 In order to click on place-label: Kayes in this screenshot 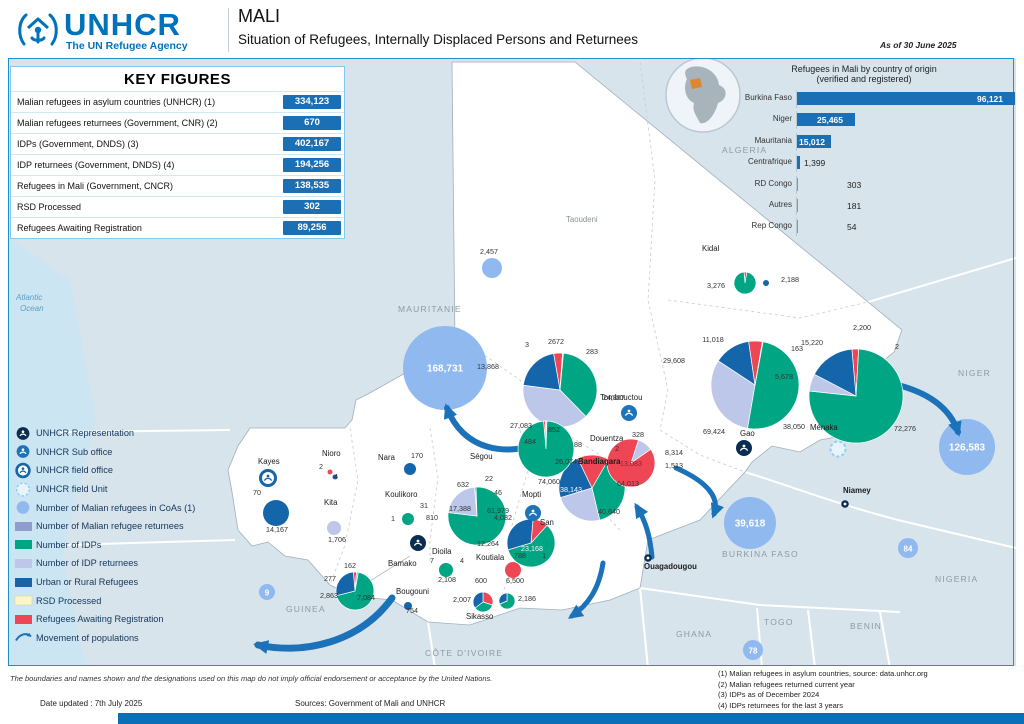, I will do `click(269, 461)`.